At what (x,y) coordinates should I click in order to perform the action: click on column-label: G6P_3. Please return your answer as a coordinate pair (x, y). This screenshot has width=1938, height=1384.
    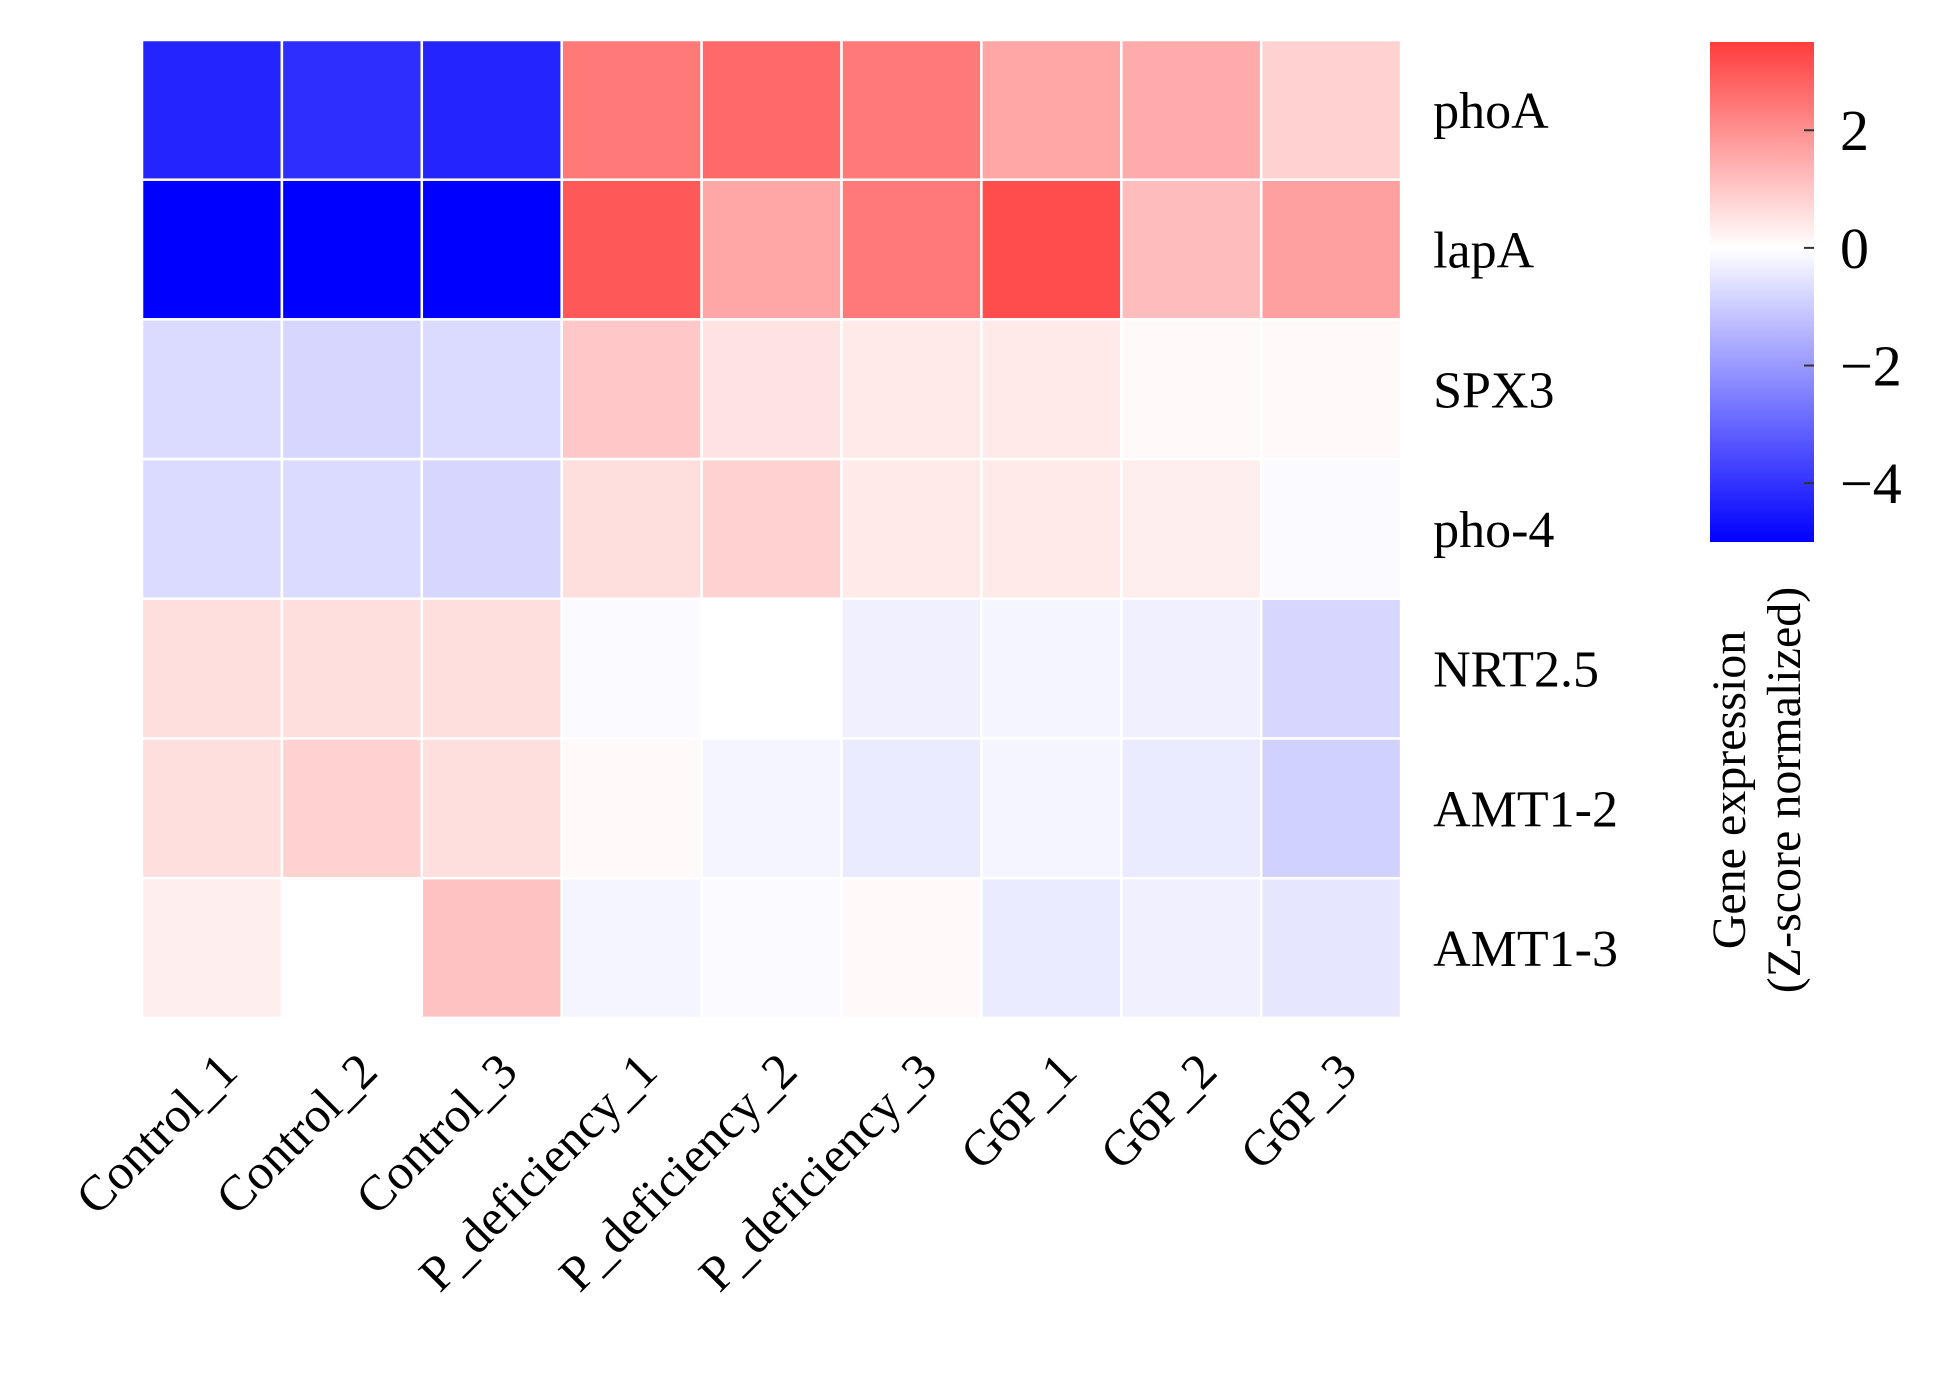
    Looking at the image, I should click on (1298, 1111).